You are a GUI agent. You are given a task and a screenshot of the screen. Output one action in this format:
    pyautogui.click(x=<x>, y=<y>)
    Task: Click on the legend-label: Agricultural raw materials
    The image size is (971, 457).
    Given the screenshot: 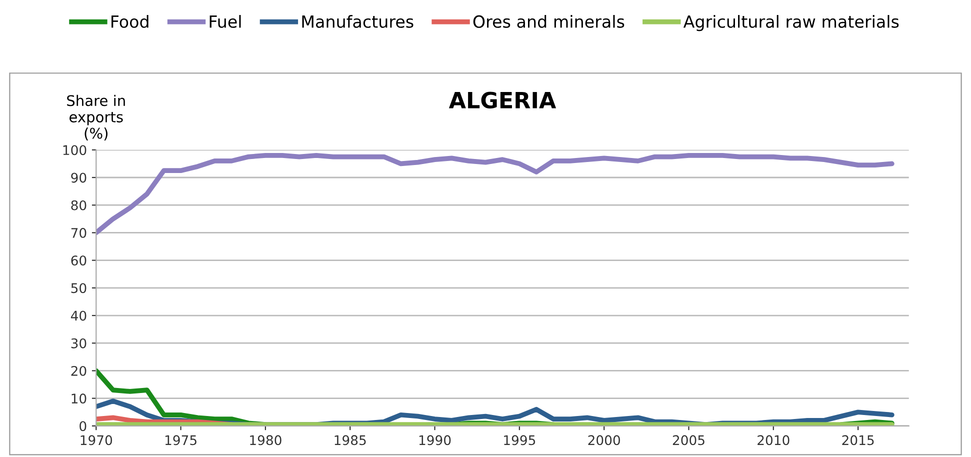 What is the action you would take?
    pyautogui.click(x=791, y=23)
    